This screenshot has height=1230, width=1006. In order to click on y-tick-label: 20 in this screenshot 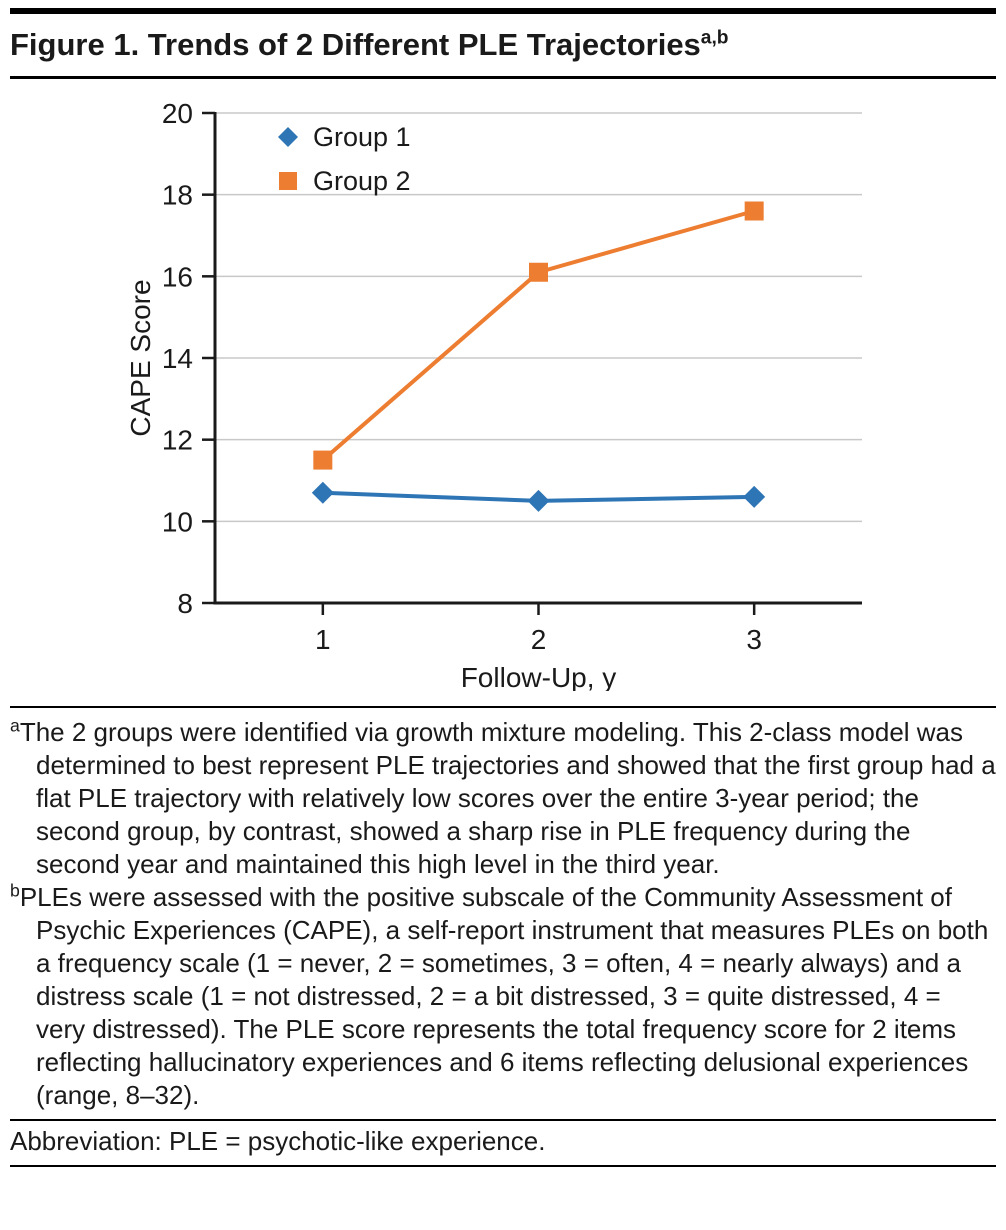, I will do `click(177, 113)`.